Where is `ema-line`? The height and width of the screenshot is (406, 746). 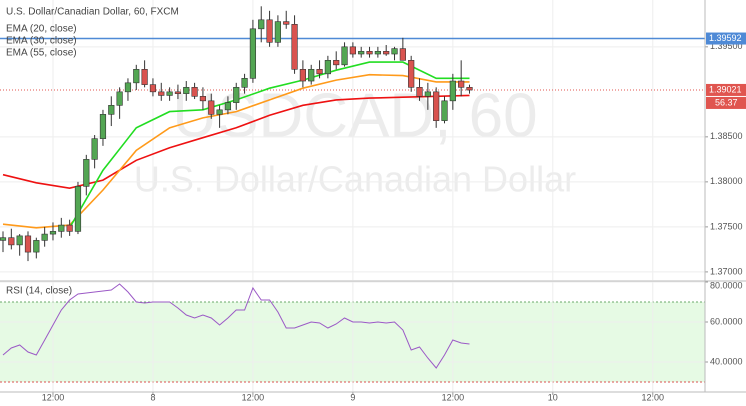
ema-line is located at coordinates (236, 142).